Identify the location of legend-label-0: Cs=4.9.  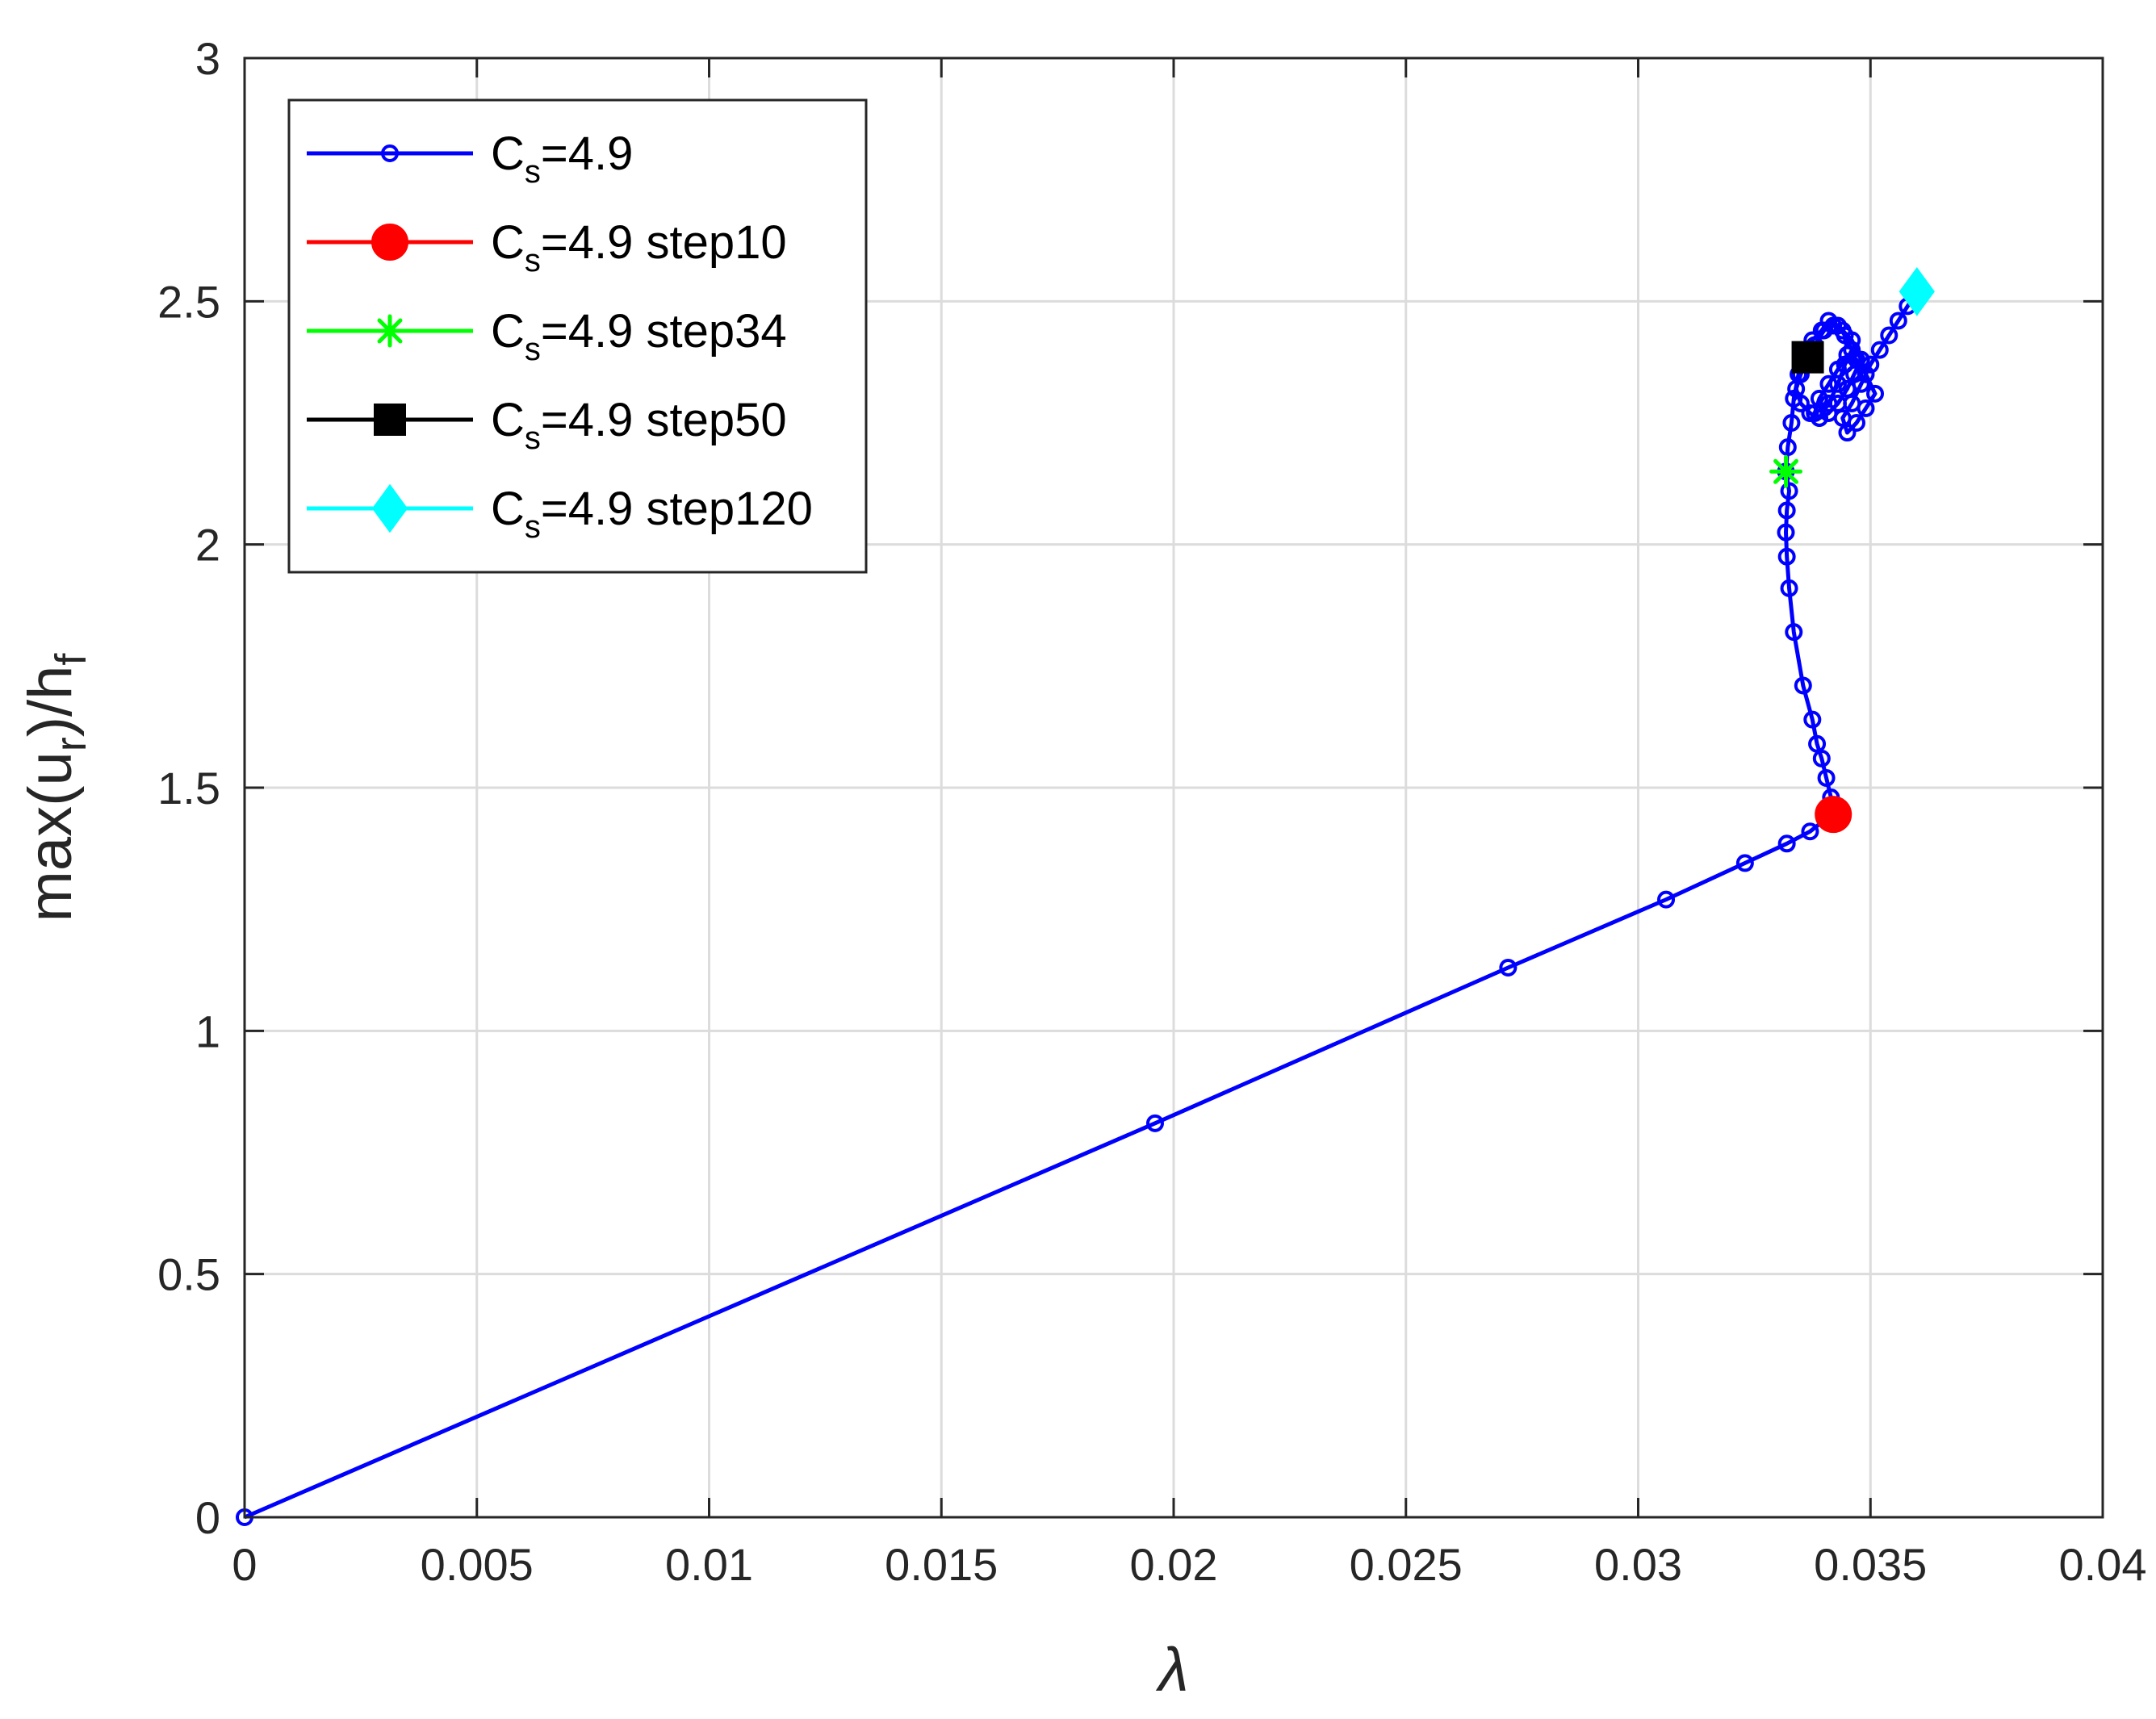
(562, 159).